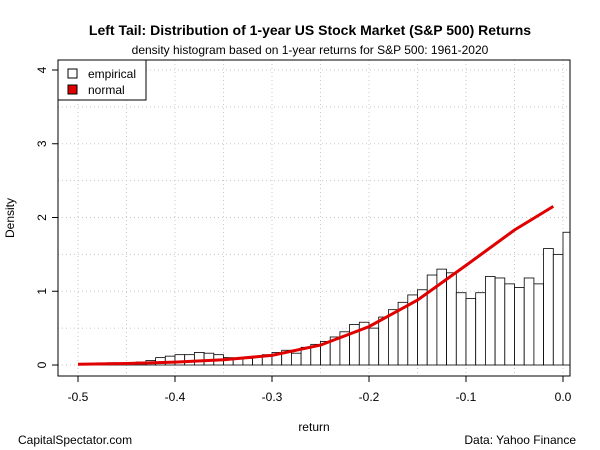  What do you see at coordinates (106, 90) in the screenshot?
I see `legend-normal-label: normal` at bounding box center [106, 90].